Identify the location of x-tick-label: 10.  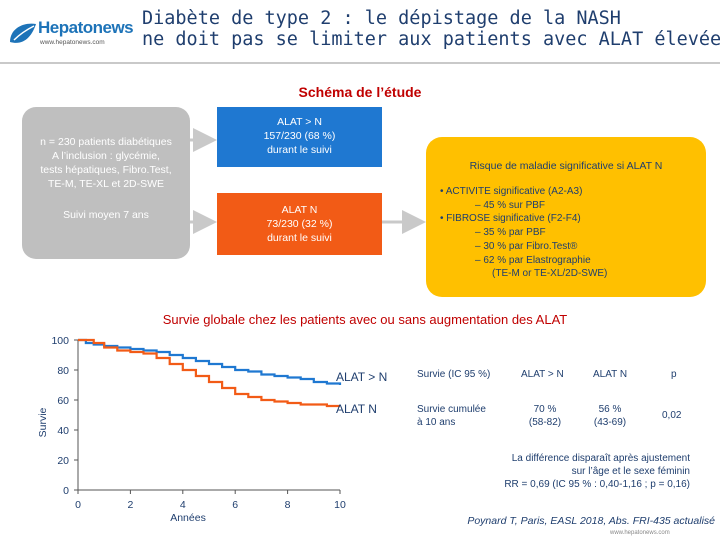
(340, 505).